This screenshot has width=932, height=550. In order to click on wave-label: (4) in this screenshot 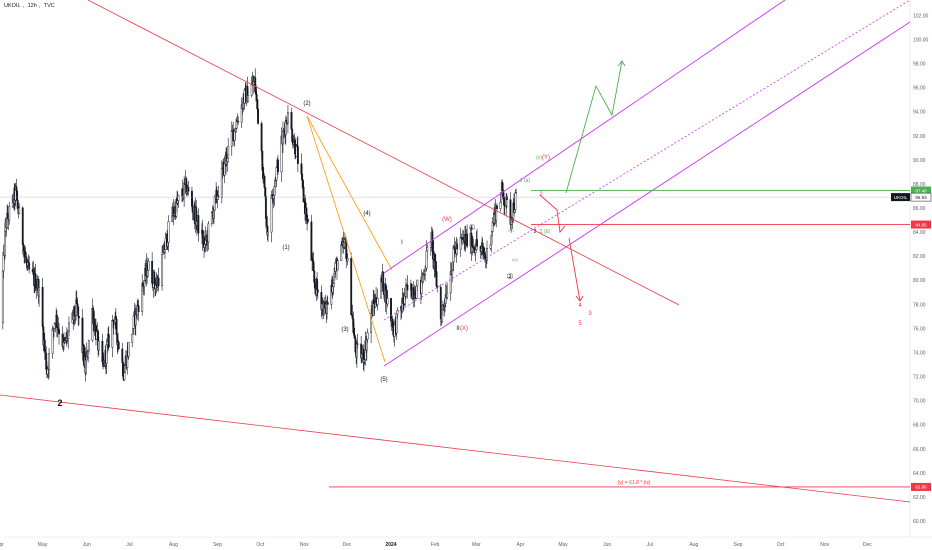, I will do `click(366, 214)`.